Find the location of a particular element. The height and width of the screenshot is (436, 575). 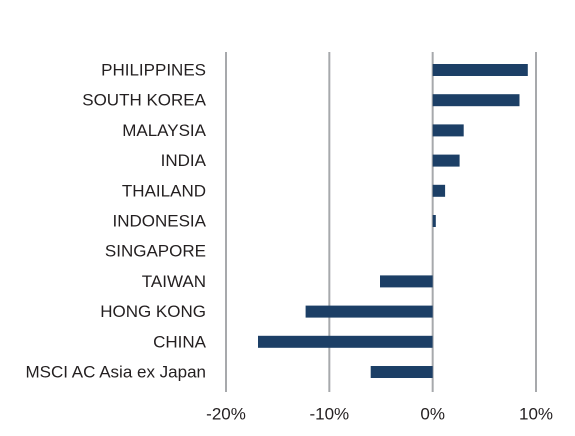

x-tick-label: -10% is located at coordinates (329, 414).